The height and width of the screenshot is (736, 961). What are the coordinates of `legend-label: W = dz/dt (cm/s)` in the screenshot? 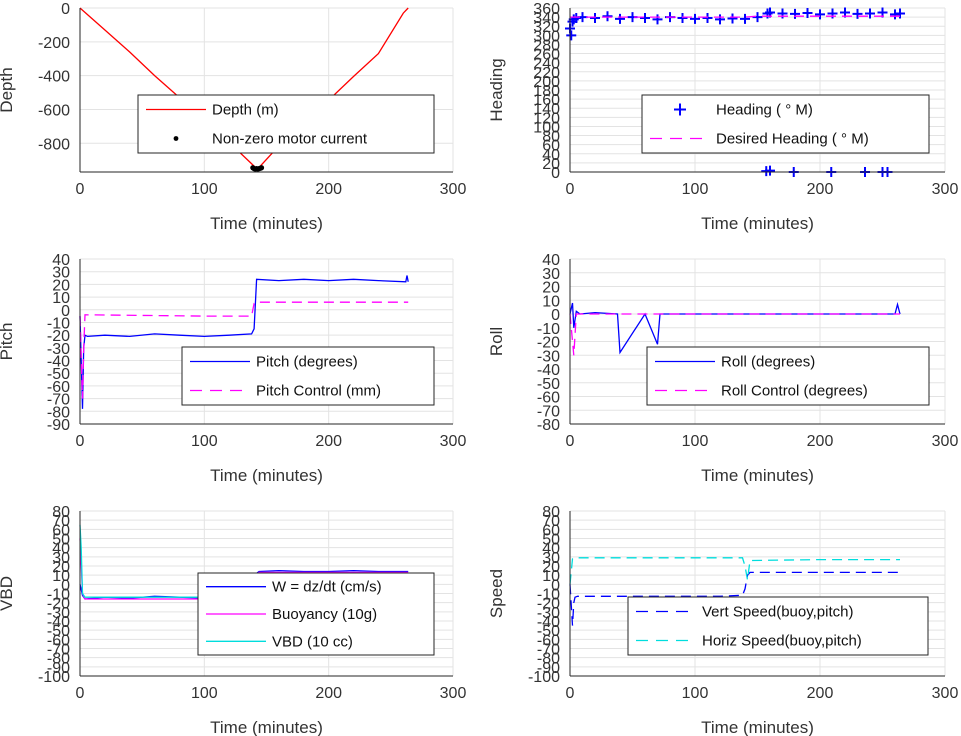 It's located at (327, 587).